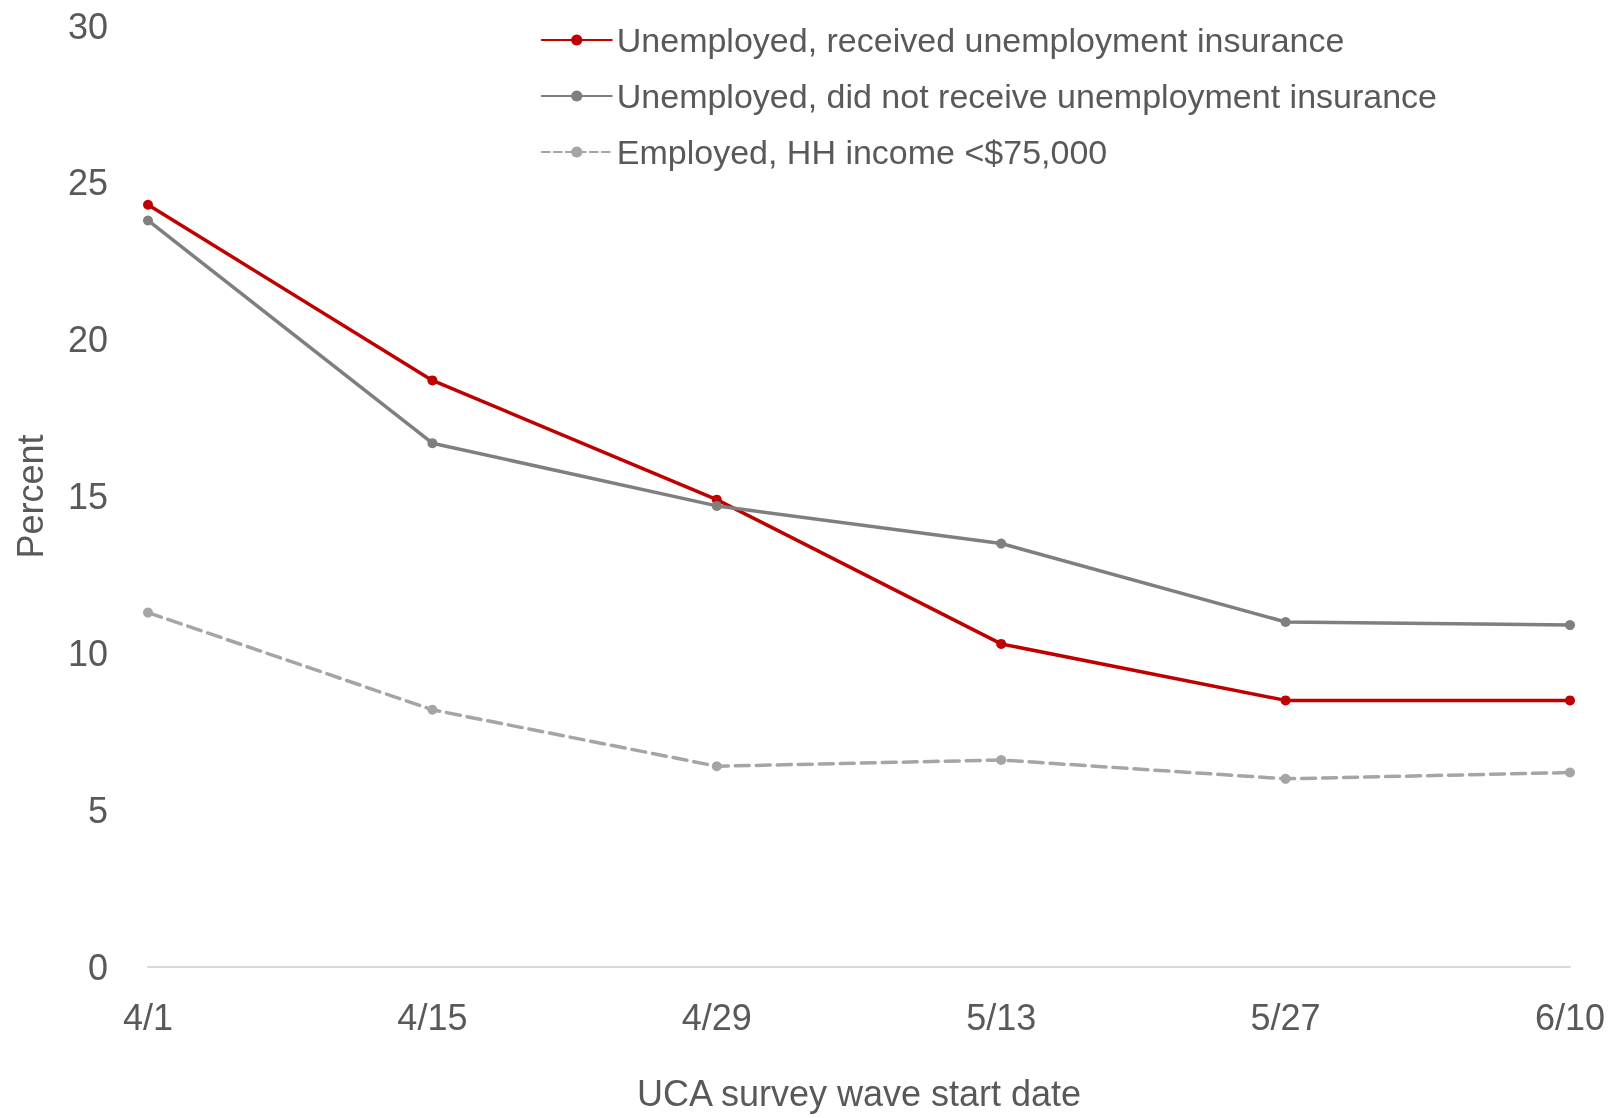  Describe the element at coordinates (1026, 96) in the screenshot. I see `legend-label: Unemployed, did not receive unemployment insurance` at that location.